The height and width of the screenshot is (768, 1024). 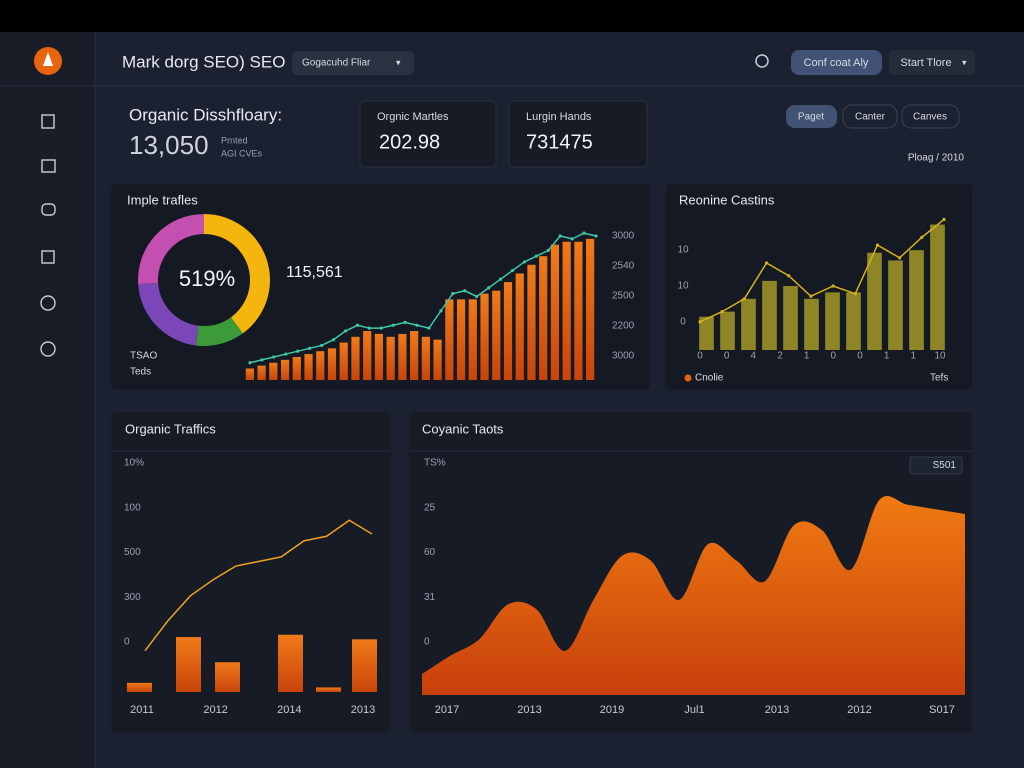 What do you see at coordinates (205, 114) in the screenshot?
I see `summary-title: Organic Disshfloary:` at bounding box center [205, 114].